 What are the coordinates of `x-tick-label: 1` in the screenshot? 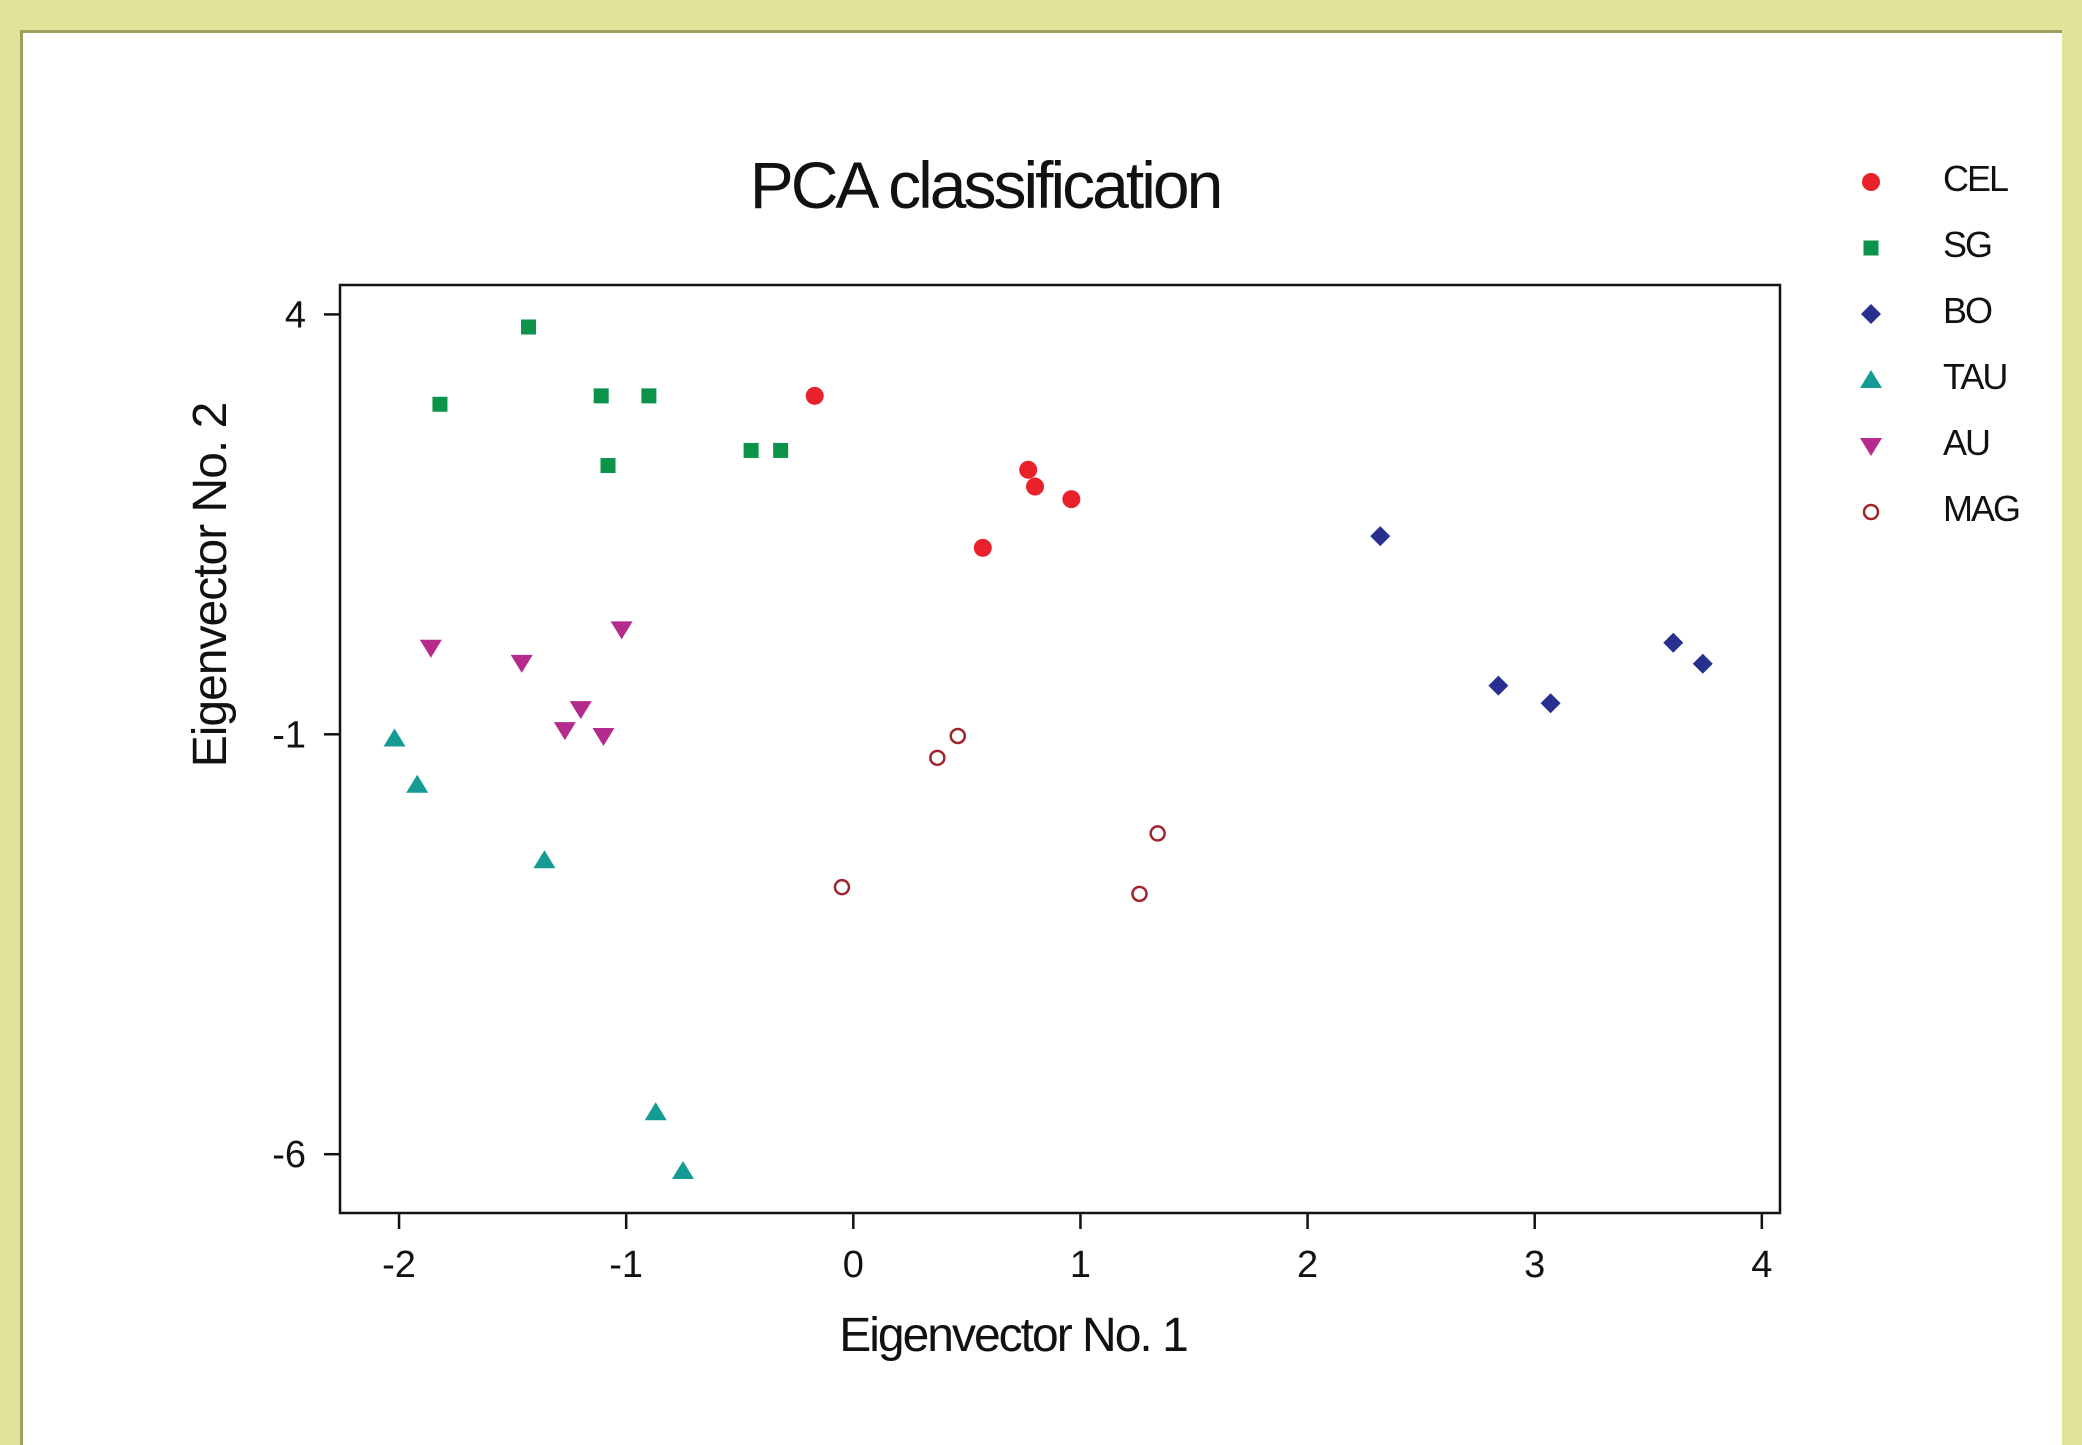 It's located at (1080, 1265).